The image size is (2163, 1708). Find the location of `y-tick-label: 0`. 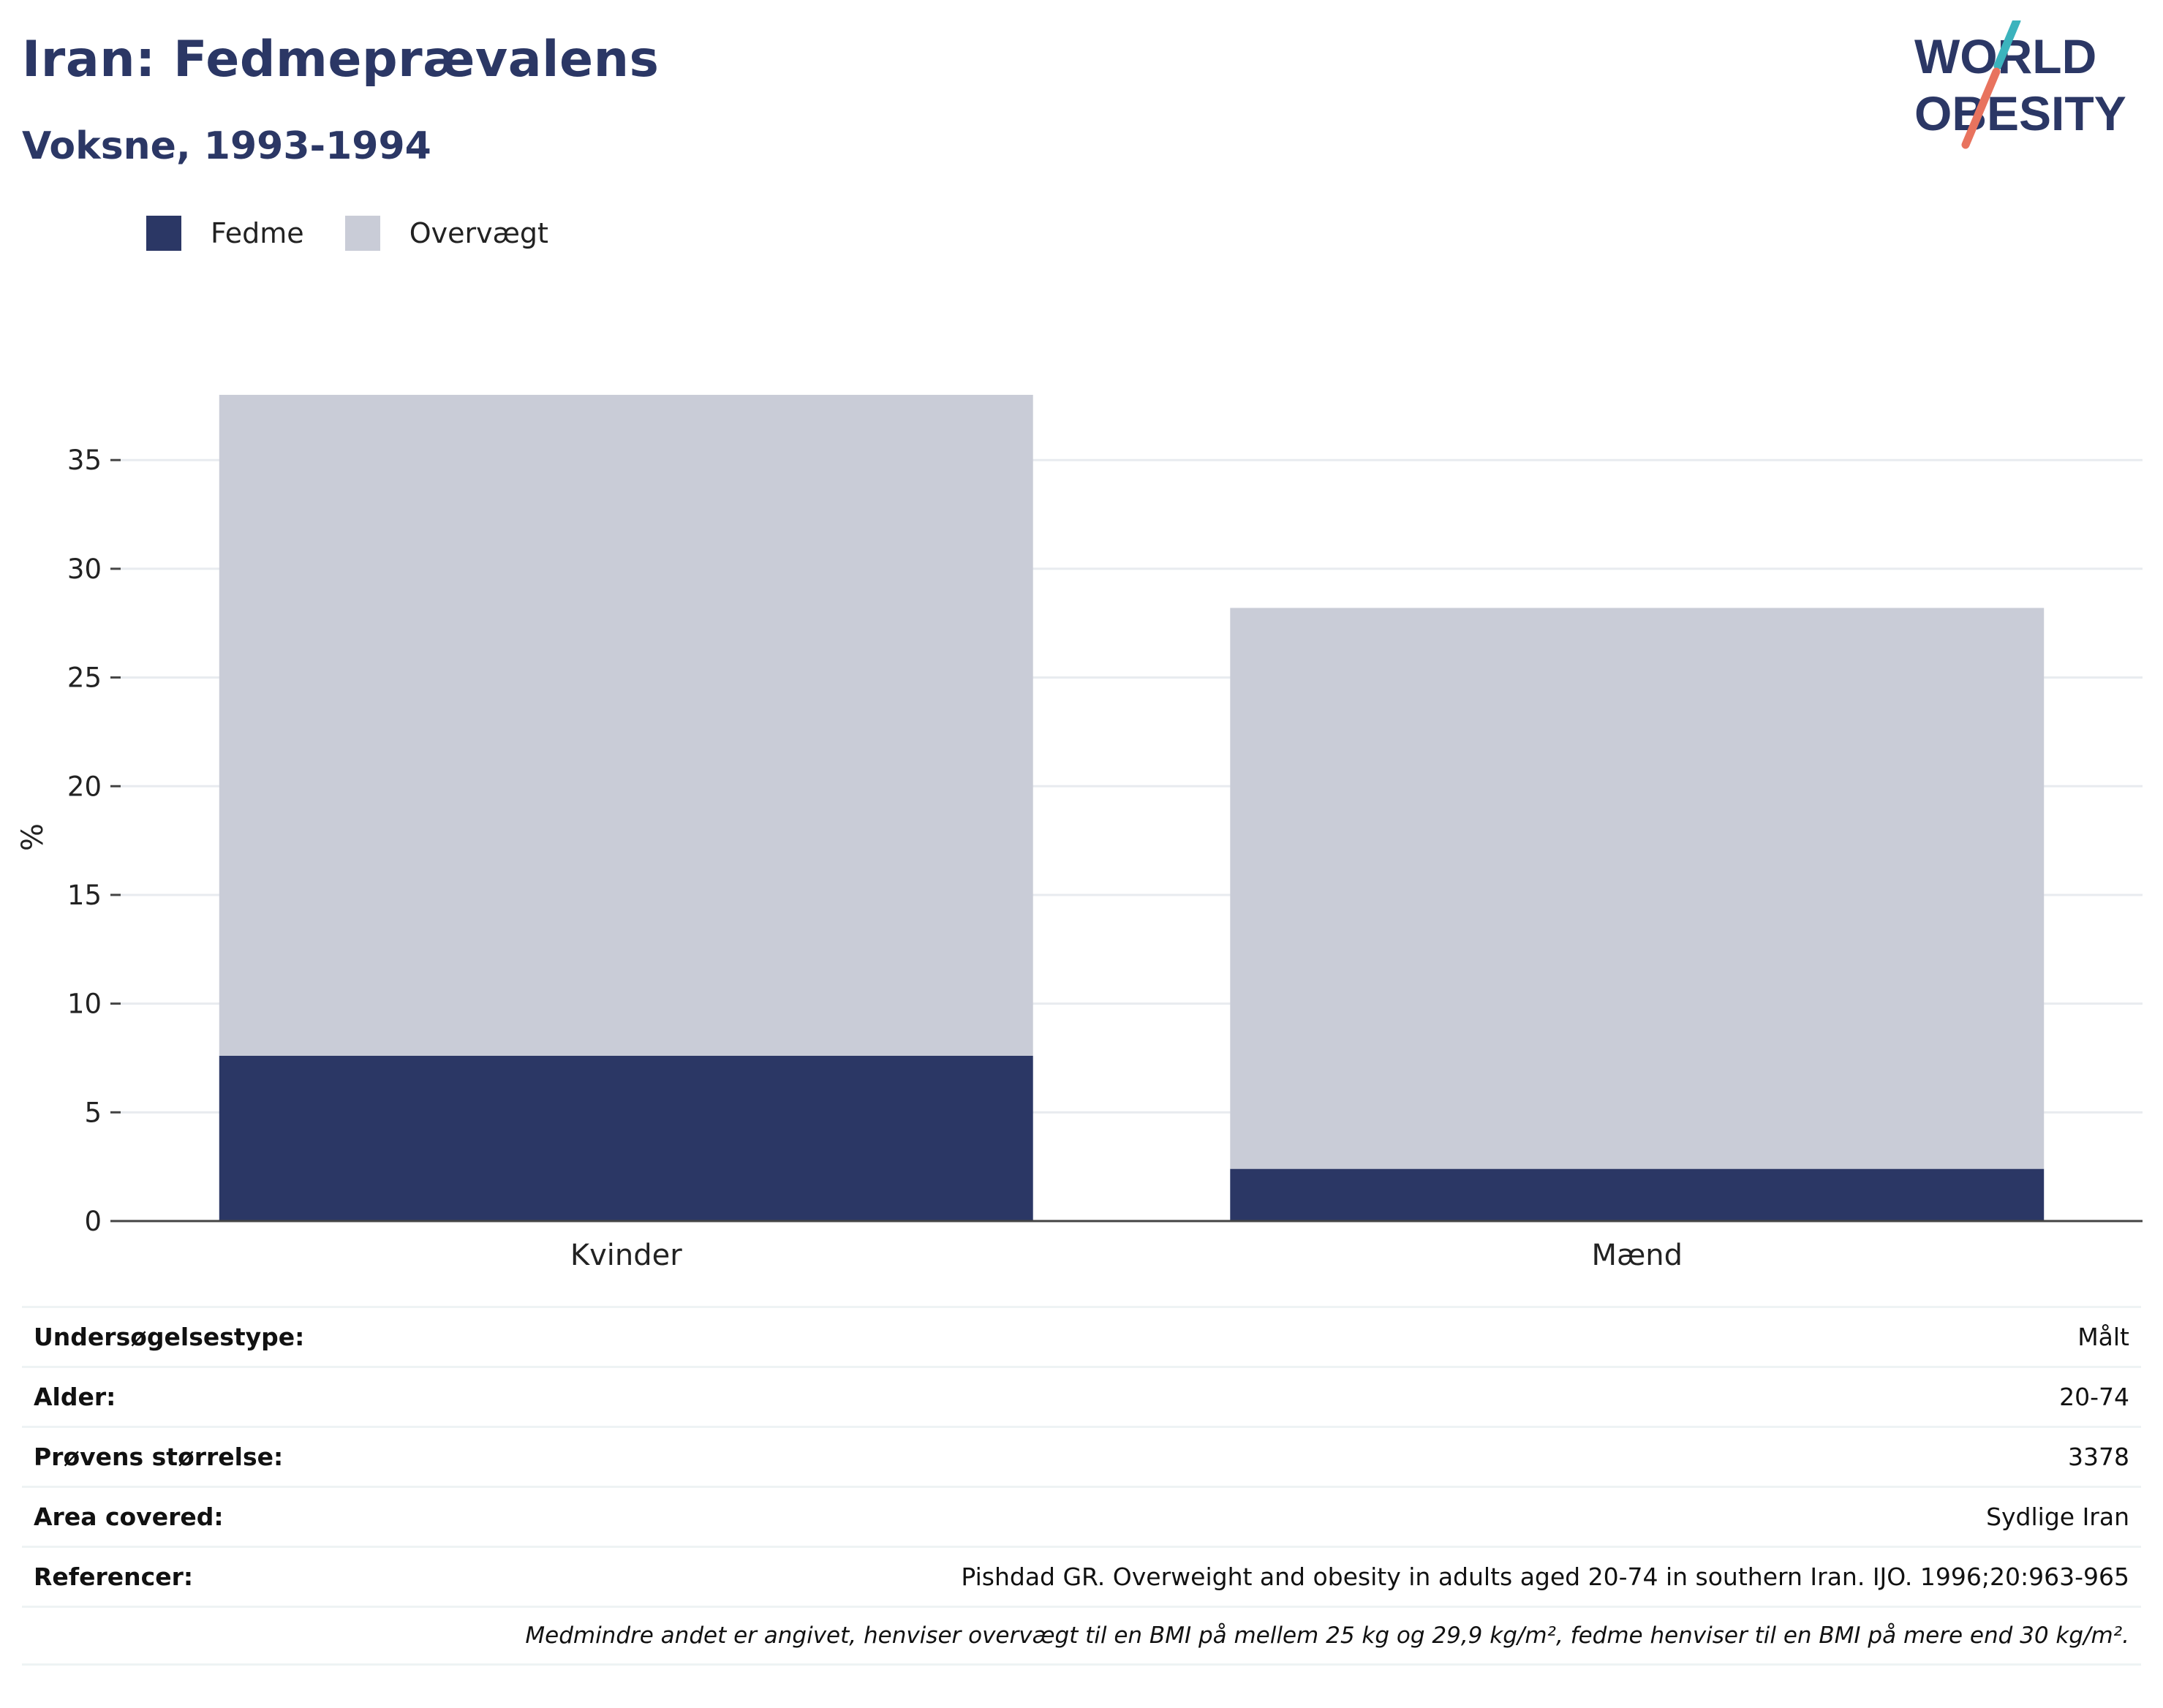

y-tick-label: 0 is located at coordinates (93, 1221).